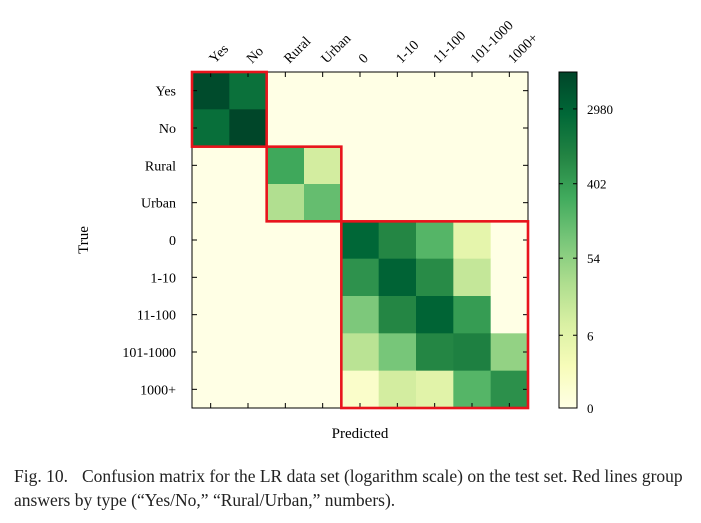  What do you see at coordinates (360, 434) in the screenshot?
I see `x-axis-label: Predicted` at bounding box center [360, 434].